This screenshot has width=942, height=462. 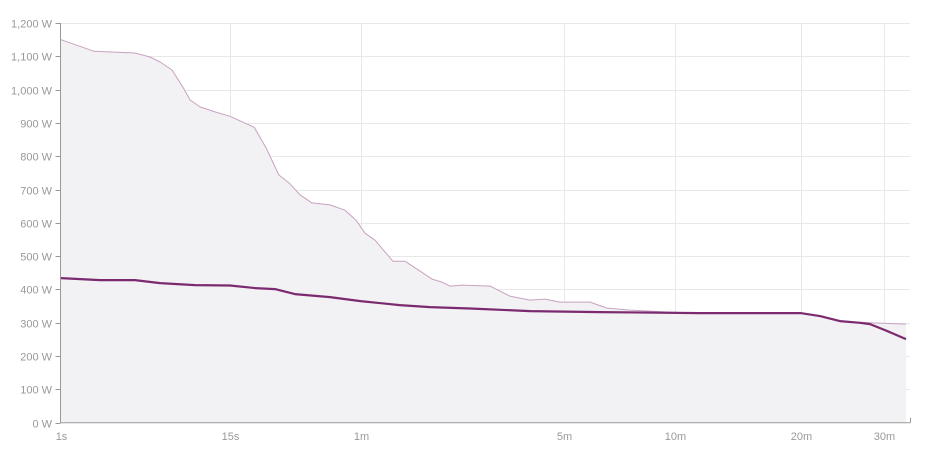 What do you see at coordinates (361, 437) in the screenshot?
I see `x-tick-label: 1m` at bounding box center [361, 437].